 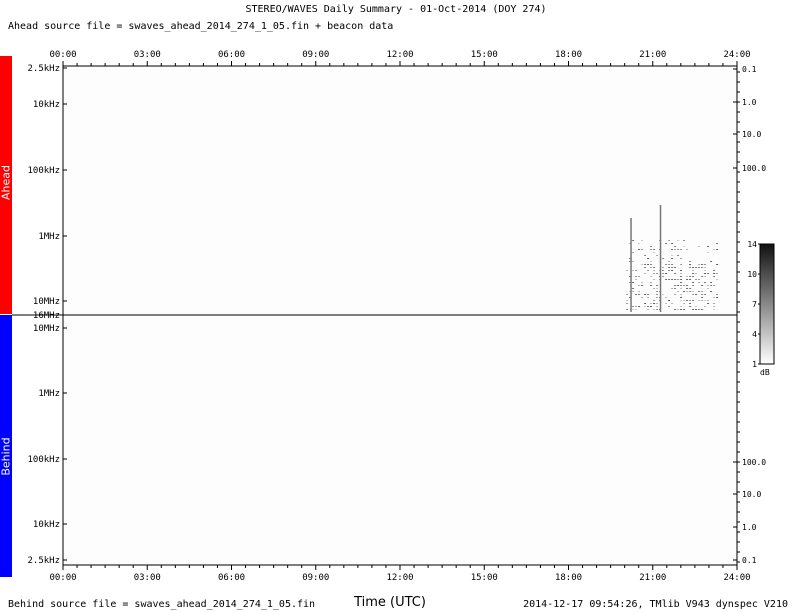 I want to click on colorbar-tick-label: 14, so click(x=752, y=244).